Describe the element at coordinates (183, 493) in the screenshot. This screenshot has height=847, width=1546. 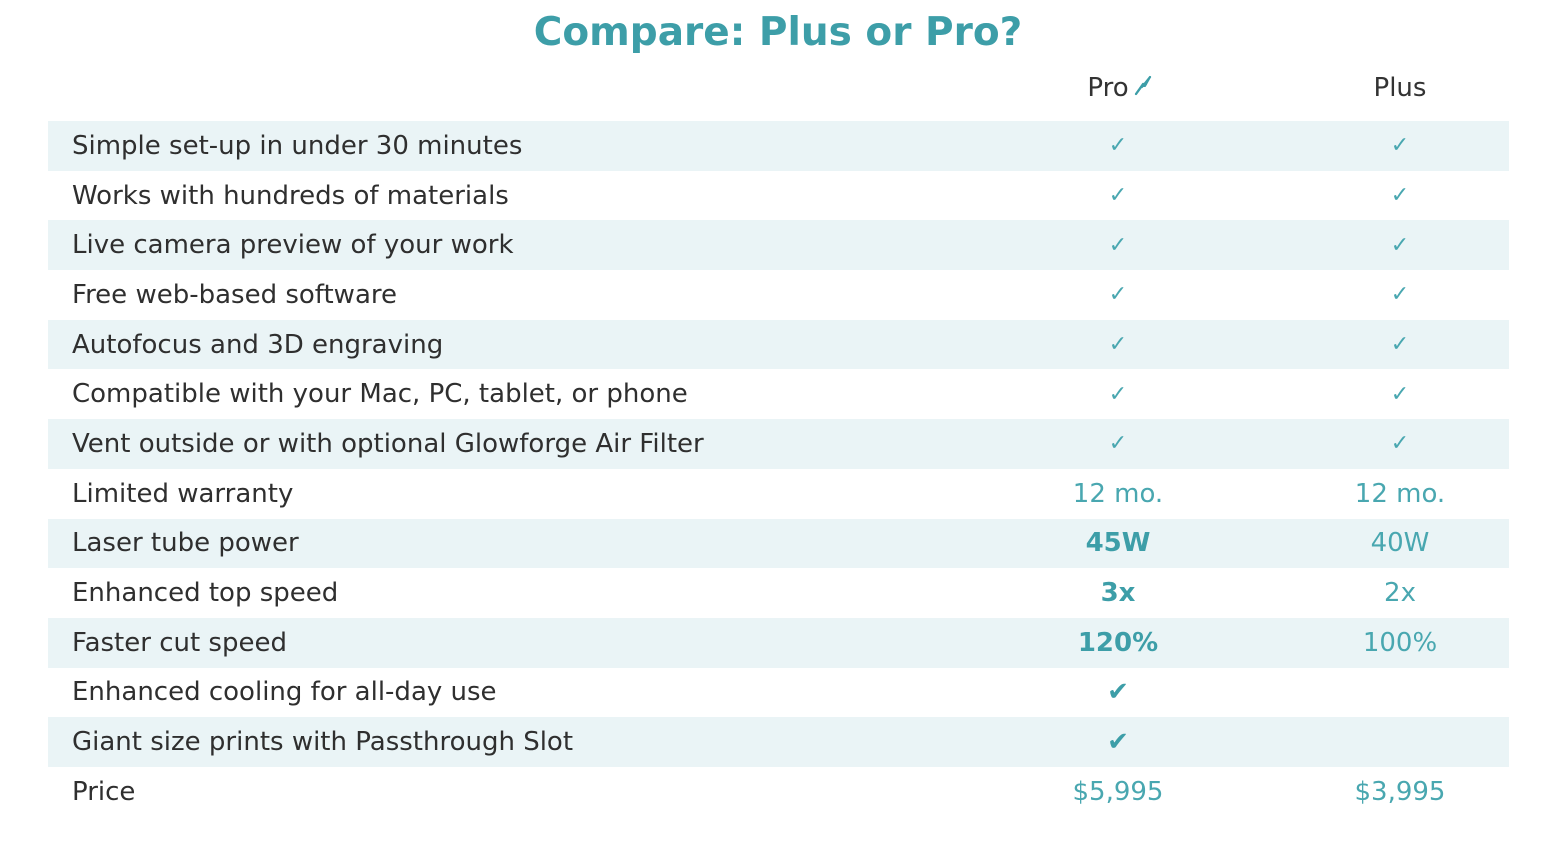
I see `feature-label: Limited warranty` at that location.